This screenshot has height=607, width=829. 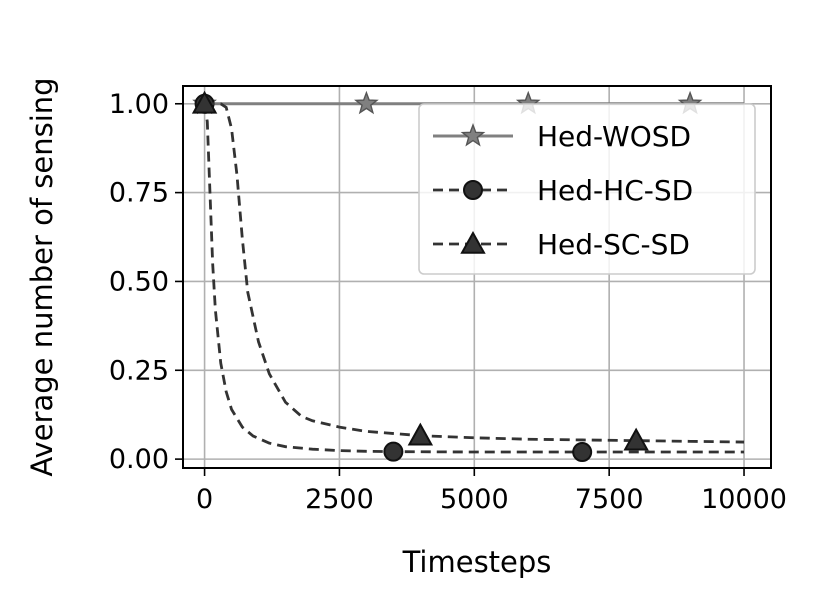 I want to click on legend-item: Hed-SC-SD, so click(x=561, y=244).